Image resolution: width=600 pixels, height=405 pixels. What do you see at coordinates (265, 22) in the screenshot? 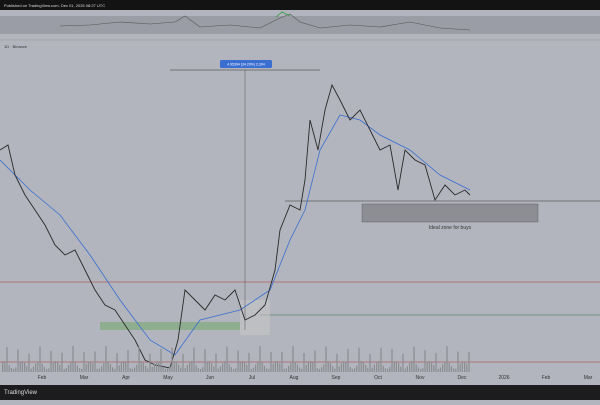
I see `rsi-line` at bounding box center [265, 22].